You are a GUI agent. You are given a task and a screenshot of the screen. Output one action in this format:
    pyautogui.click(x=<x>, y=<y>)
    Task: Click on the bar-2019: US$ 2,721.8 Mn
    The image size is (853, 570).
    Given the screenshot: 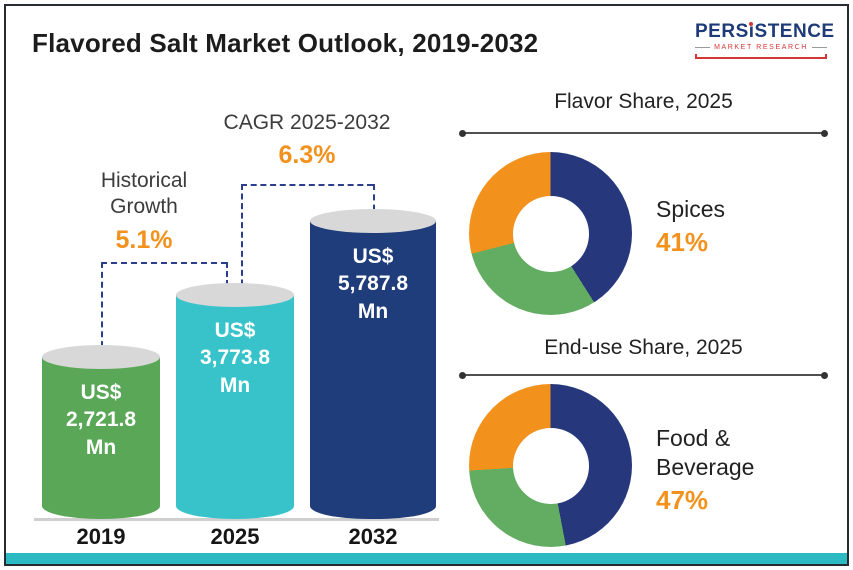 What is the action you would take?
    pyautogui.click(x=101, y=432)
    